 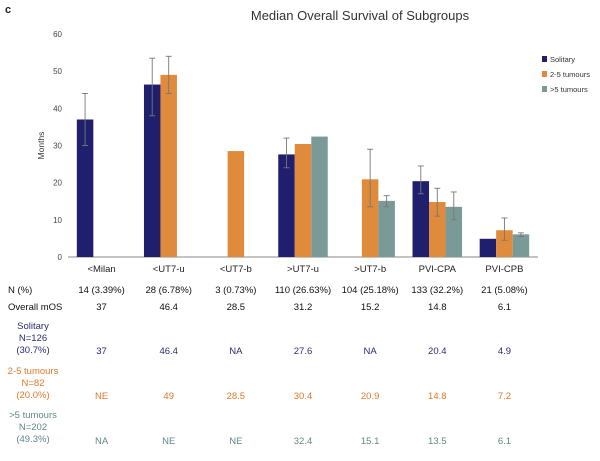 What do you see at coordinates (57, 108) in the screenshot?
I see `y-tick-label: 40` at bounding box center [57, 108].